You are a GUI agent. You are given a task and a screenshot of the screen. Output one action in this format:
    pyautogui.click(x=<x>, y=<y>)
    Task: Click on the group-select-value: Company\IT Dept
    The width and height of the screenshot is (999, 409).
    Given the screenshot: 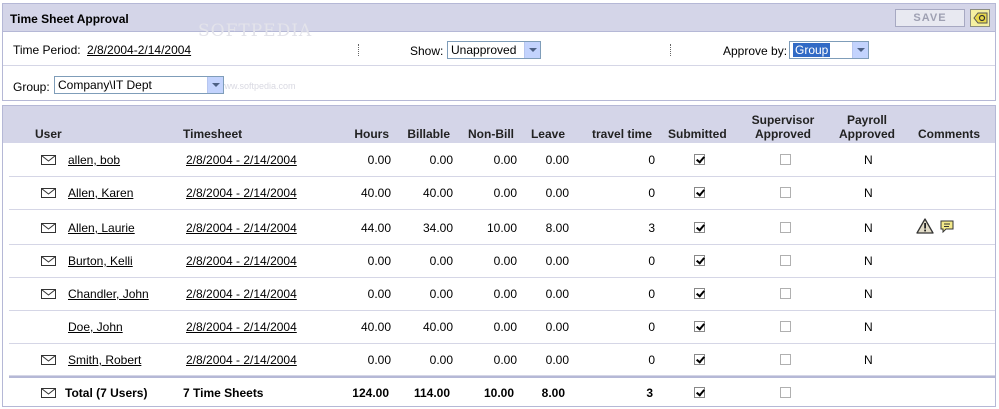 What is the action you would take?
    pyautogui.click(x=105, y=85)
    